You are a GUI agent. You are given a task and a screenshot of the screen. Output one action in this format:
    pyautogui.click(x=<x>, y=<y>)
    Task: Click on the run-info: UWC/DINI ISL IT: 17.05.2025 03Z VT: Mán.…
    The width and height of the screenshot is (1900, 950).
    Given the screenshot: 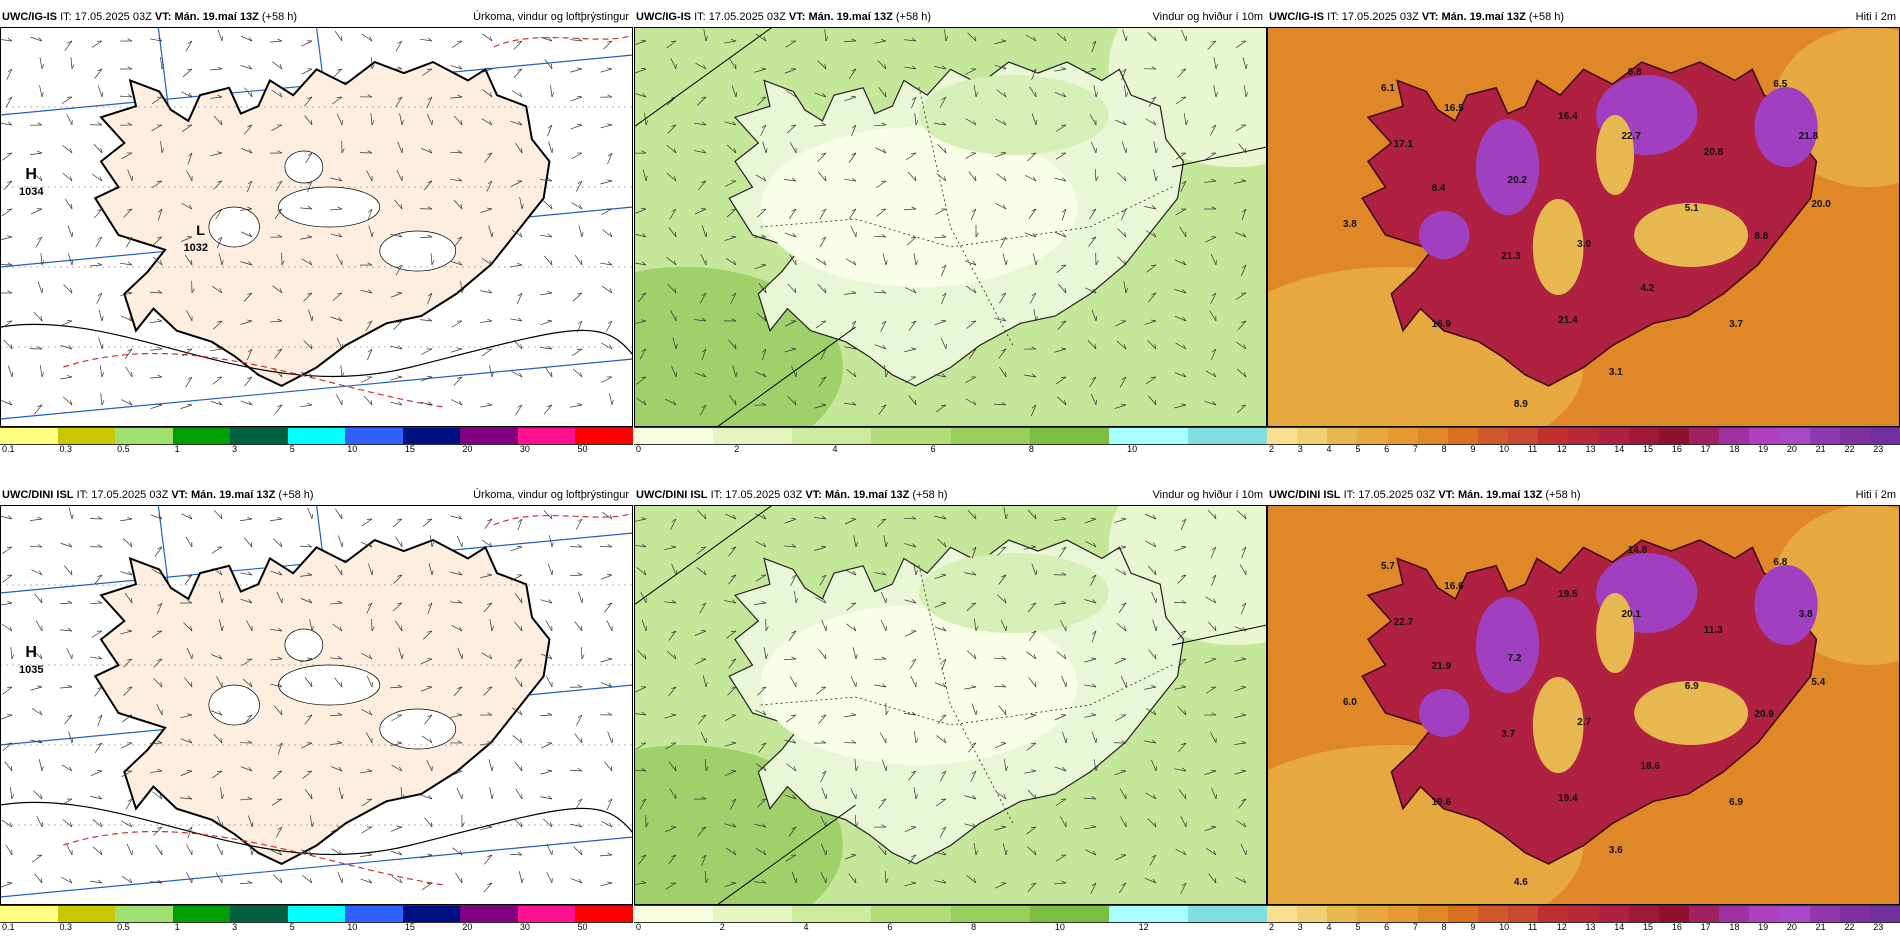 What is the action you would take?
    pyautogui.click(x=1425, y=495)
    